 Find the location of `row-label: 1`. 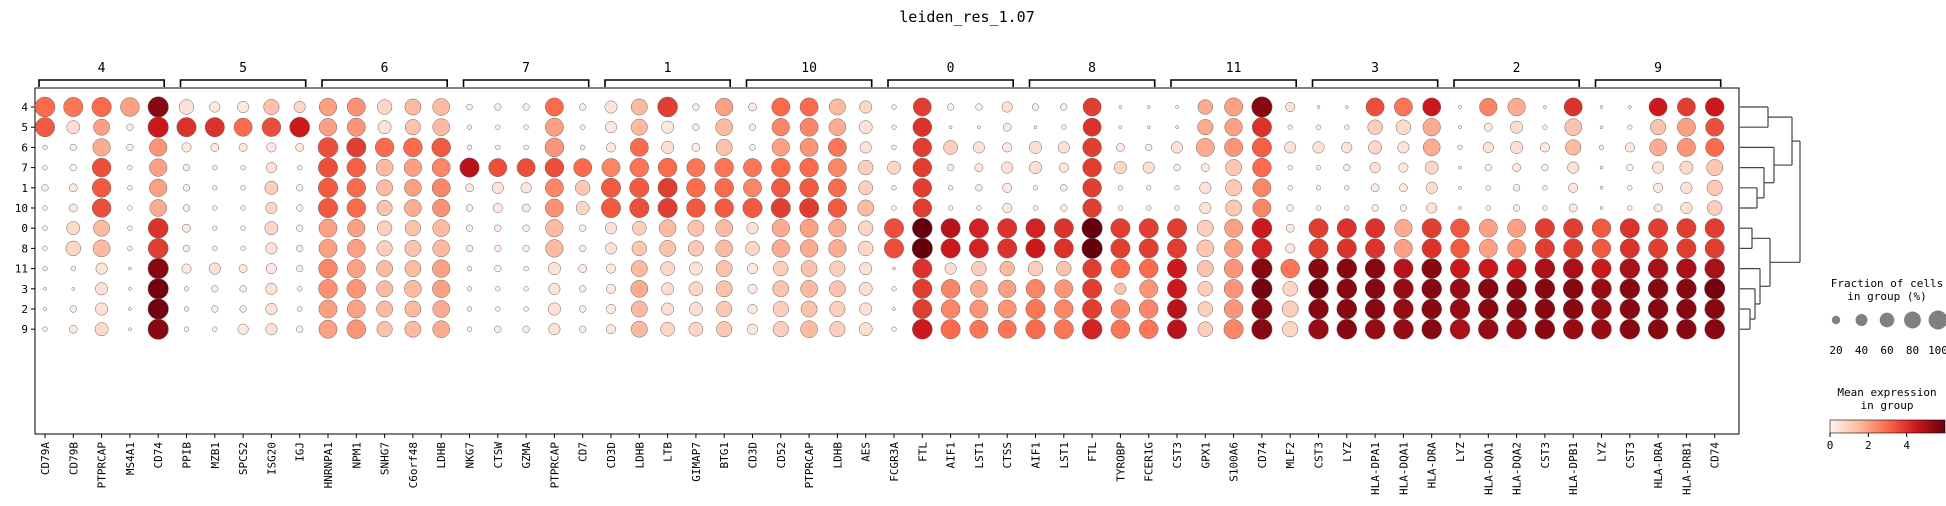

row-label: 1 is located at coordinates (24, 188).